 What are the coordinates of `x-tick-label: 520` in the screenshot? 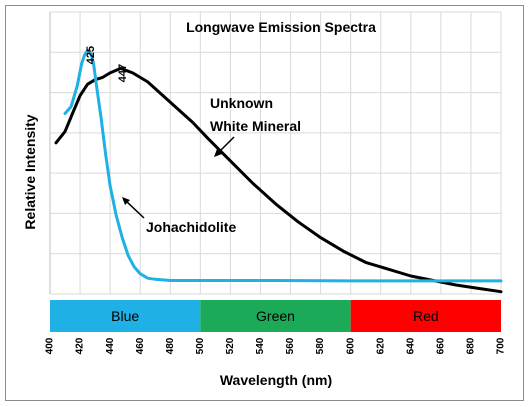 It's located at (230, 345).